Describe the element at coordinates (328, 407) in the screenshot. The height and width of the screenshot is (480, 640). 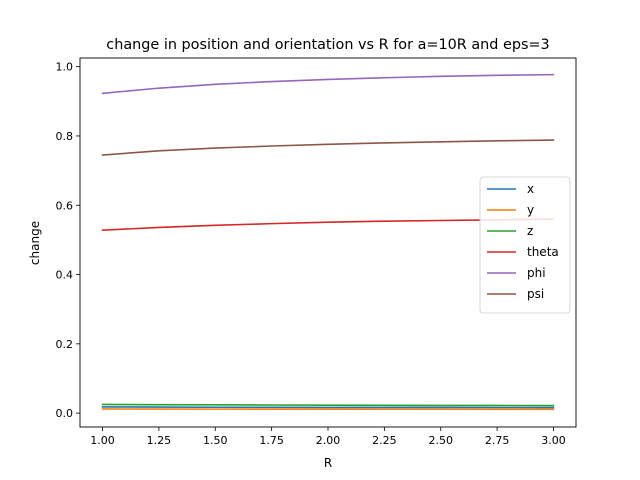
I see `series-line-x` at that location.